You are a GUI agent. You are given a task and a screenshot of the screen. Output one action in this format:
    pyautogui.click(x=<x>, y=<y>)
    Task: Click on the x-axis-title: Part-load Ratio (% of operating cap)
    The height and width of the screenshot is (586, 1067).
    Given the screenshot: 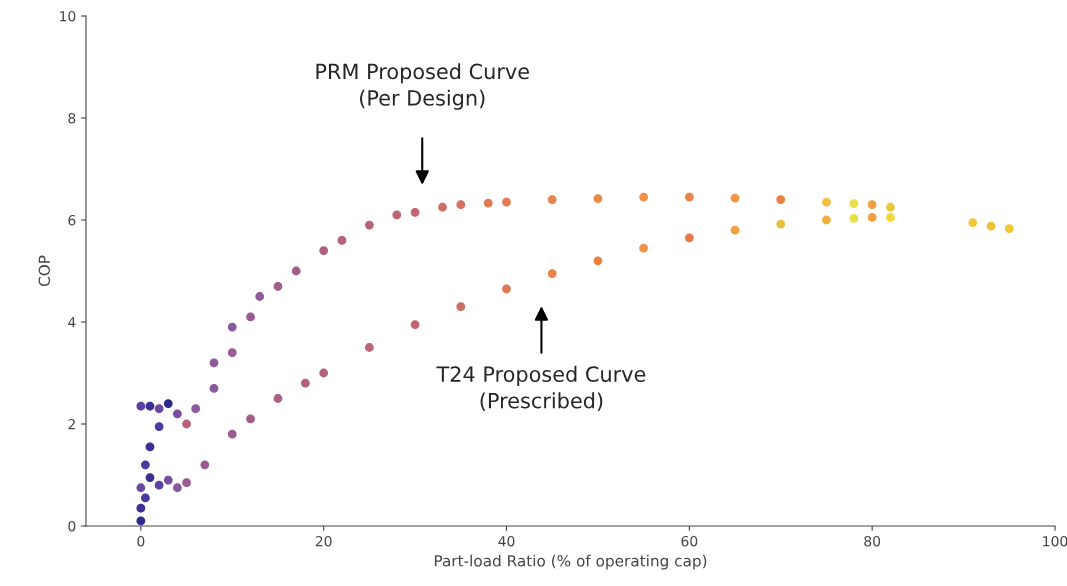 What is the action you would take?
    pyautogui.click(x=570, y=562)
    